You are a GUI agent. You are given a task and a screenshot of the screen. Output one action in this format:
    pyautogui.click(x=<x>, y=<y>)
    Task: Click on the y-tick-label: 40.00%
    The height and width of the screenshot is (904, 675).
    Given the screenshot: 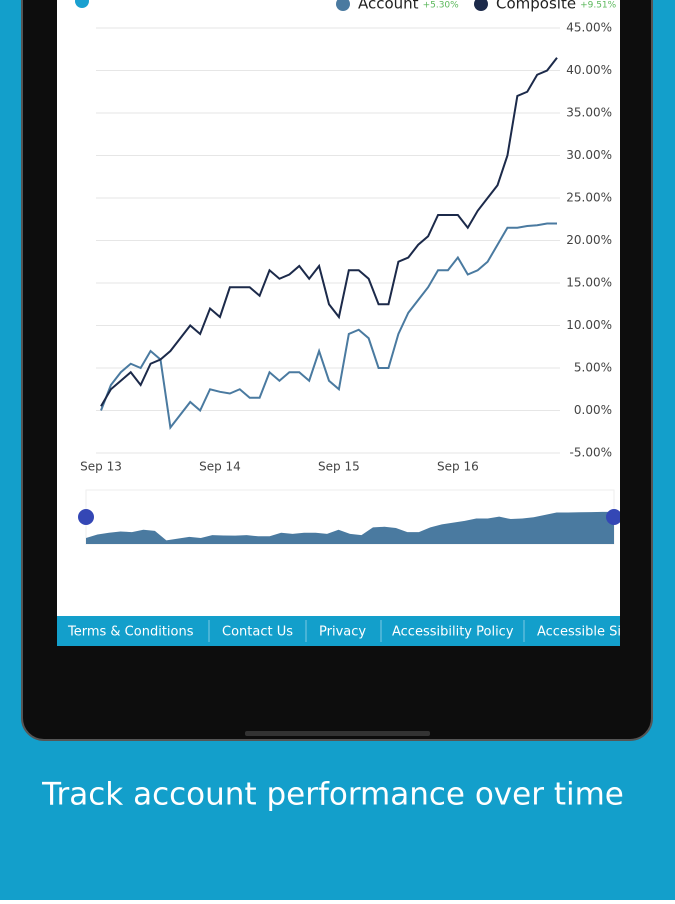 What is the action you would take?
    pyautogui.click(x=589, y=70)
    